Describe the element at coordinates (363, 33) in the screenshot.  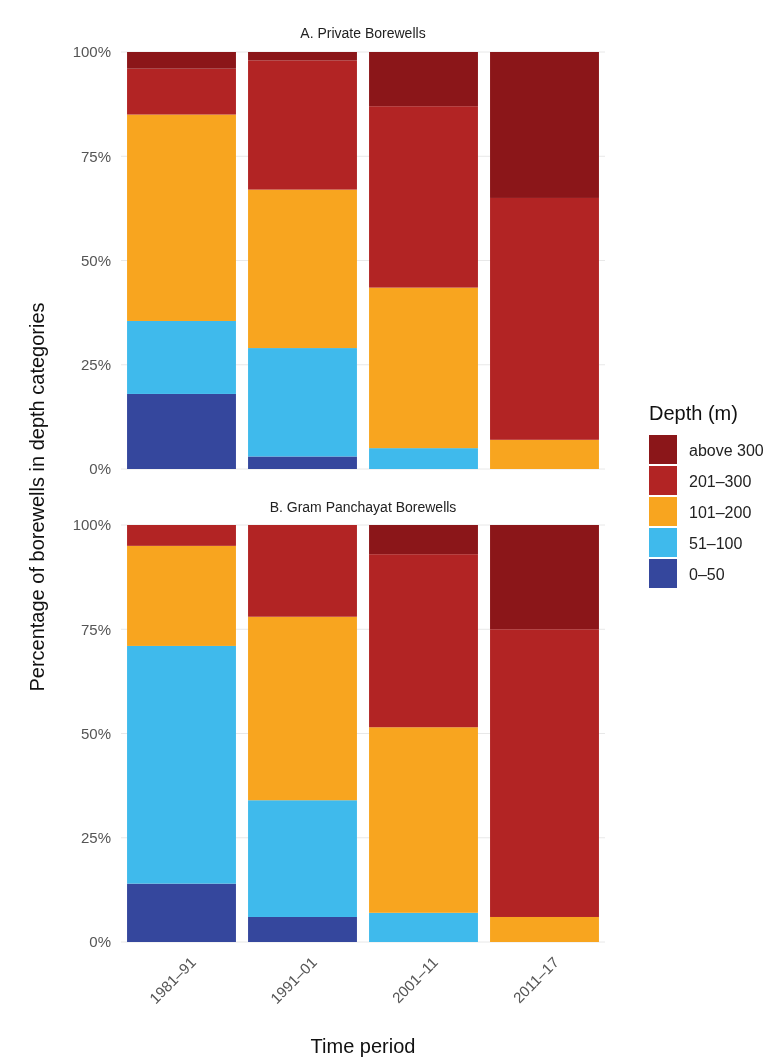
I see `chart-title: A. Private Borewells` at that location.